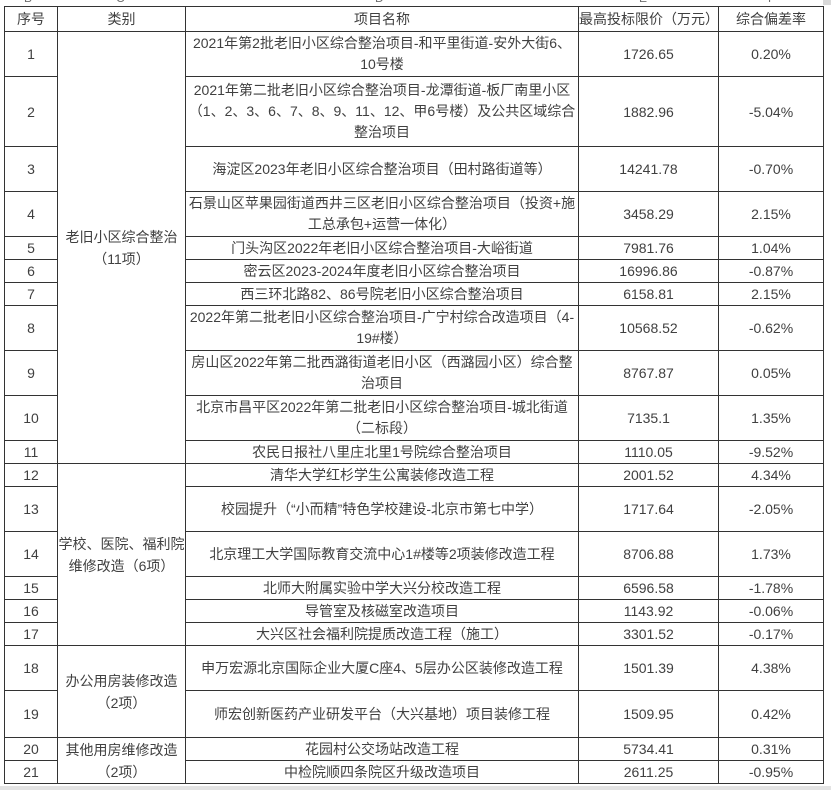  I want to click on row-number: 21, so click(31, 772).